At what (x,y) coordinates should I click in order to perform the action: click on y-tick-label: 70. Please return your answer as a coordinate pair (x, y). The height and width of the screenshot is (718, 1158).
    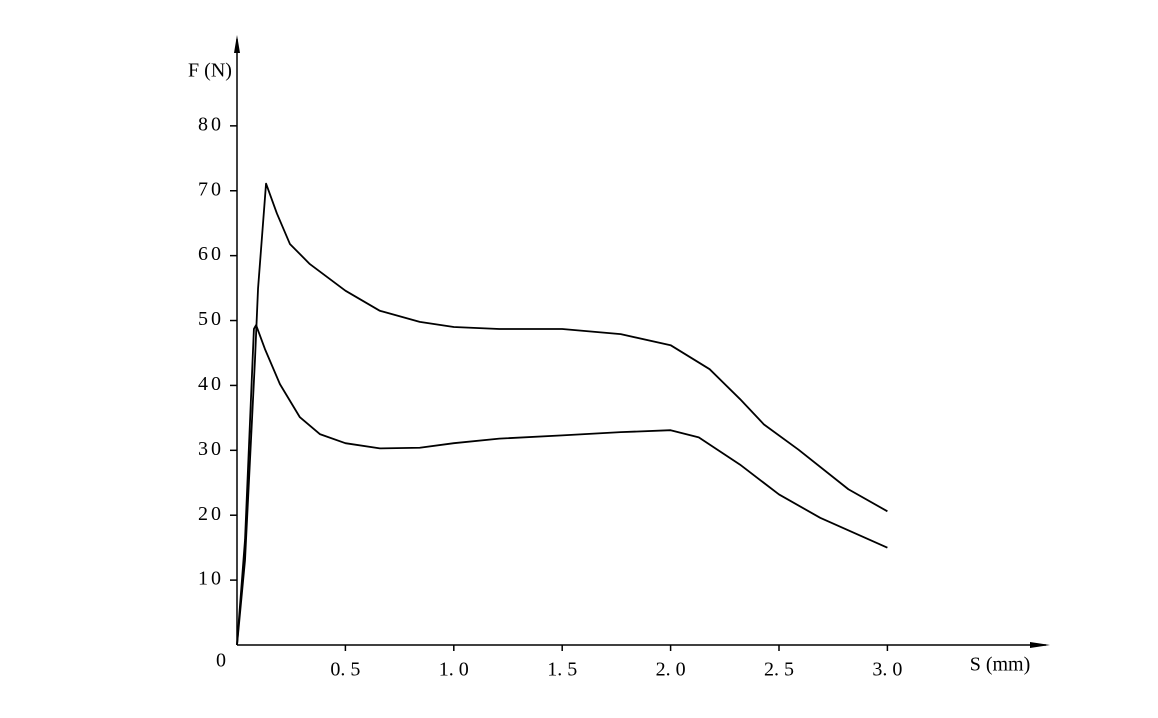
    Looking at the image, I should click on (211, 189).